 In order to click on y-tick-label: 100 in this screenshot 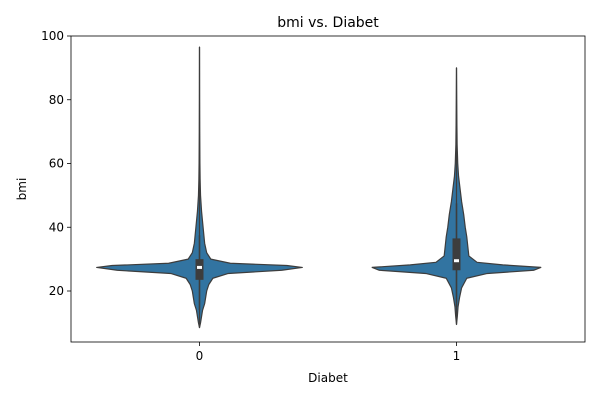, I will do `click(52, 36)`.